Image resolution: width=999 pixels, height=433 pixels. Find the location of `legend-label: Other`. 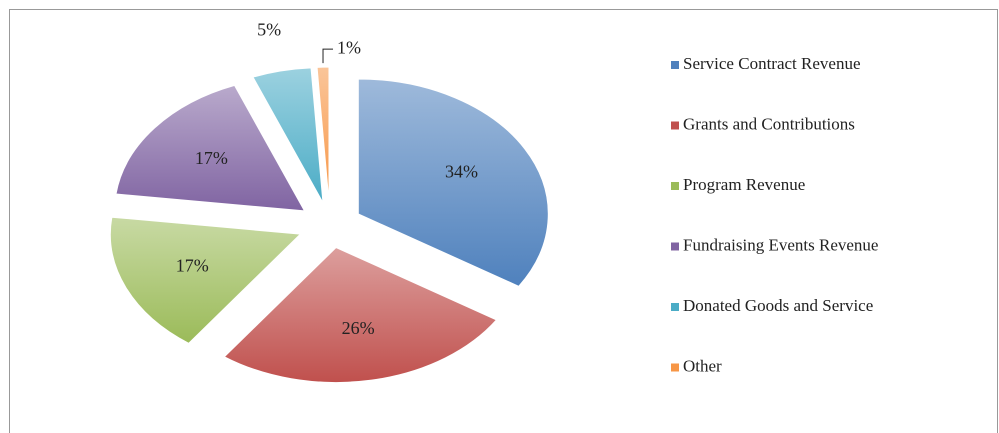

legend-label: Other is located at coordinates (702, 365).